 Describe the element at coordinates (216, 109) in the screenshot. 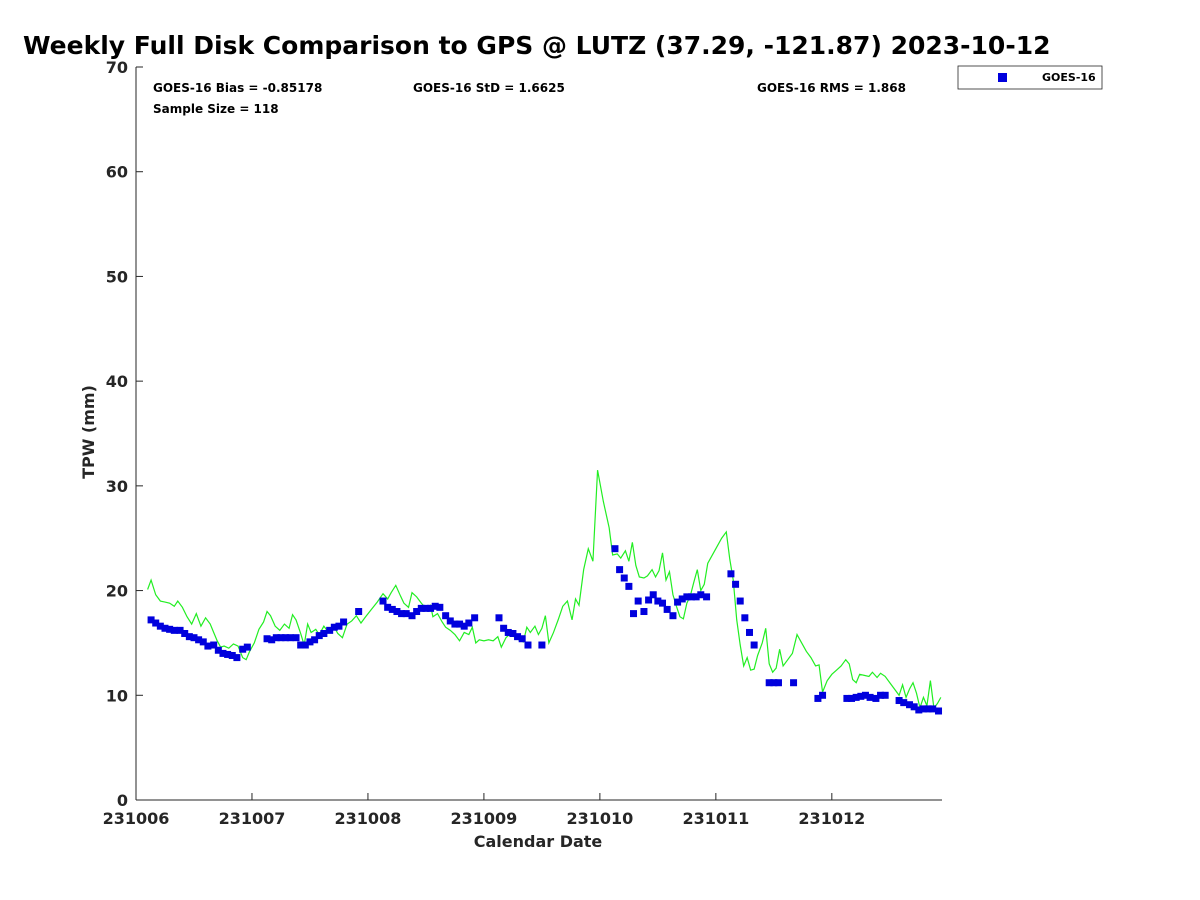

I see `sample-size-stat: Sample Size = 118` at that location.